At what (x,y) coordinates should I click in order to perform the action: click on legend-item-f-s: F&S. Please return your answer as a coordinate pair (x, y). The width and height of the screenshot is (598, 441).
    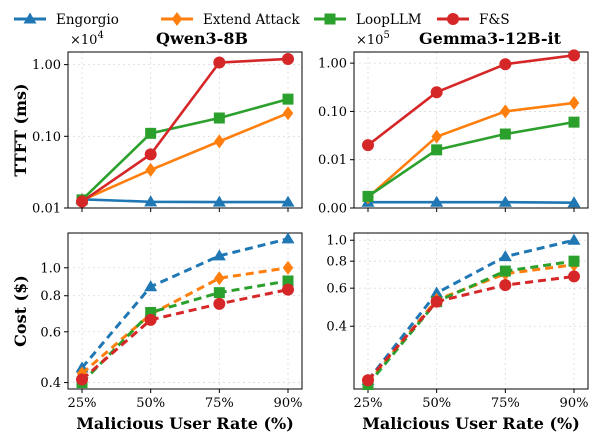
    Looking at the image, I should click on (473, 20).